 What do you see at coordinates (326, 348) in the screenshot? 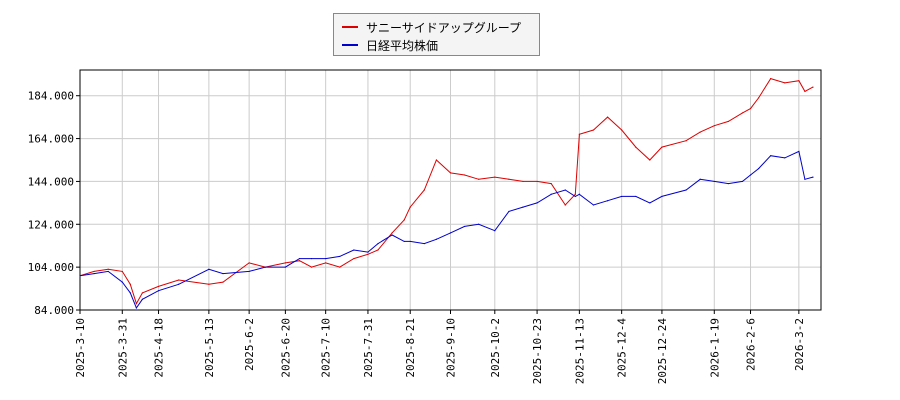
I see `x-tick-label: 2025-7-10` at bounding box center [326, 348].